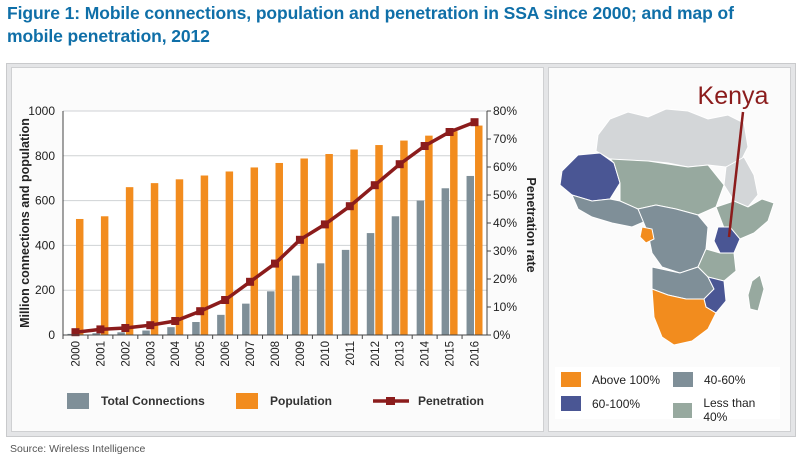 The image size is (801, 474). I want to click on x-tick-label: 2002, so click(126, 354).